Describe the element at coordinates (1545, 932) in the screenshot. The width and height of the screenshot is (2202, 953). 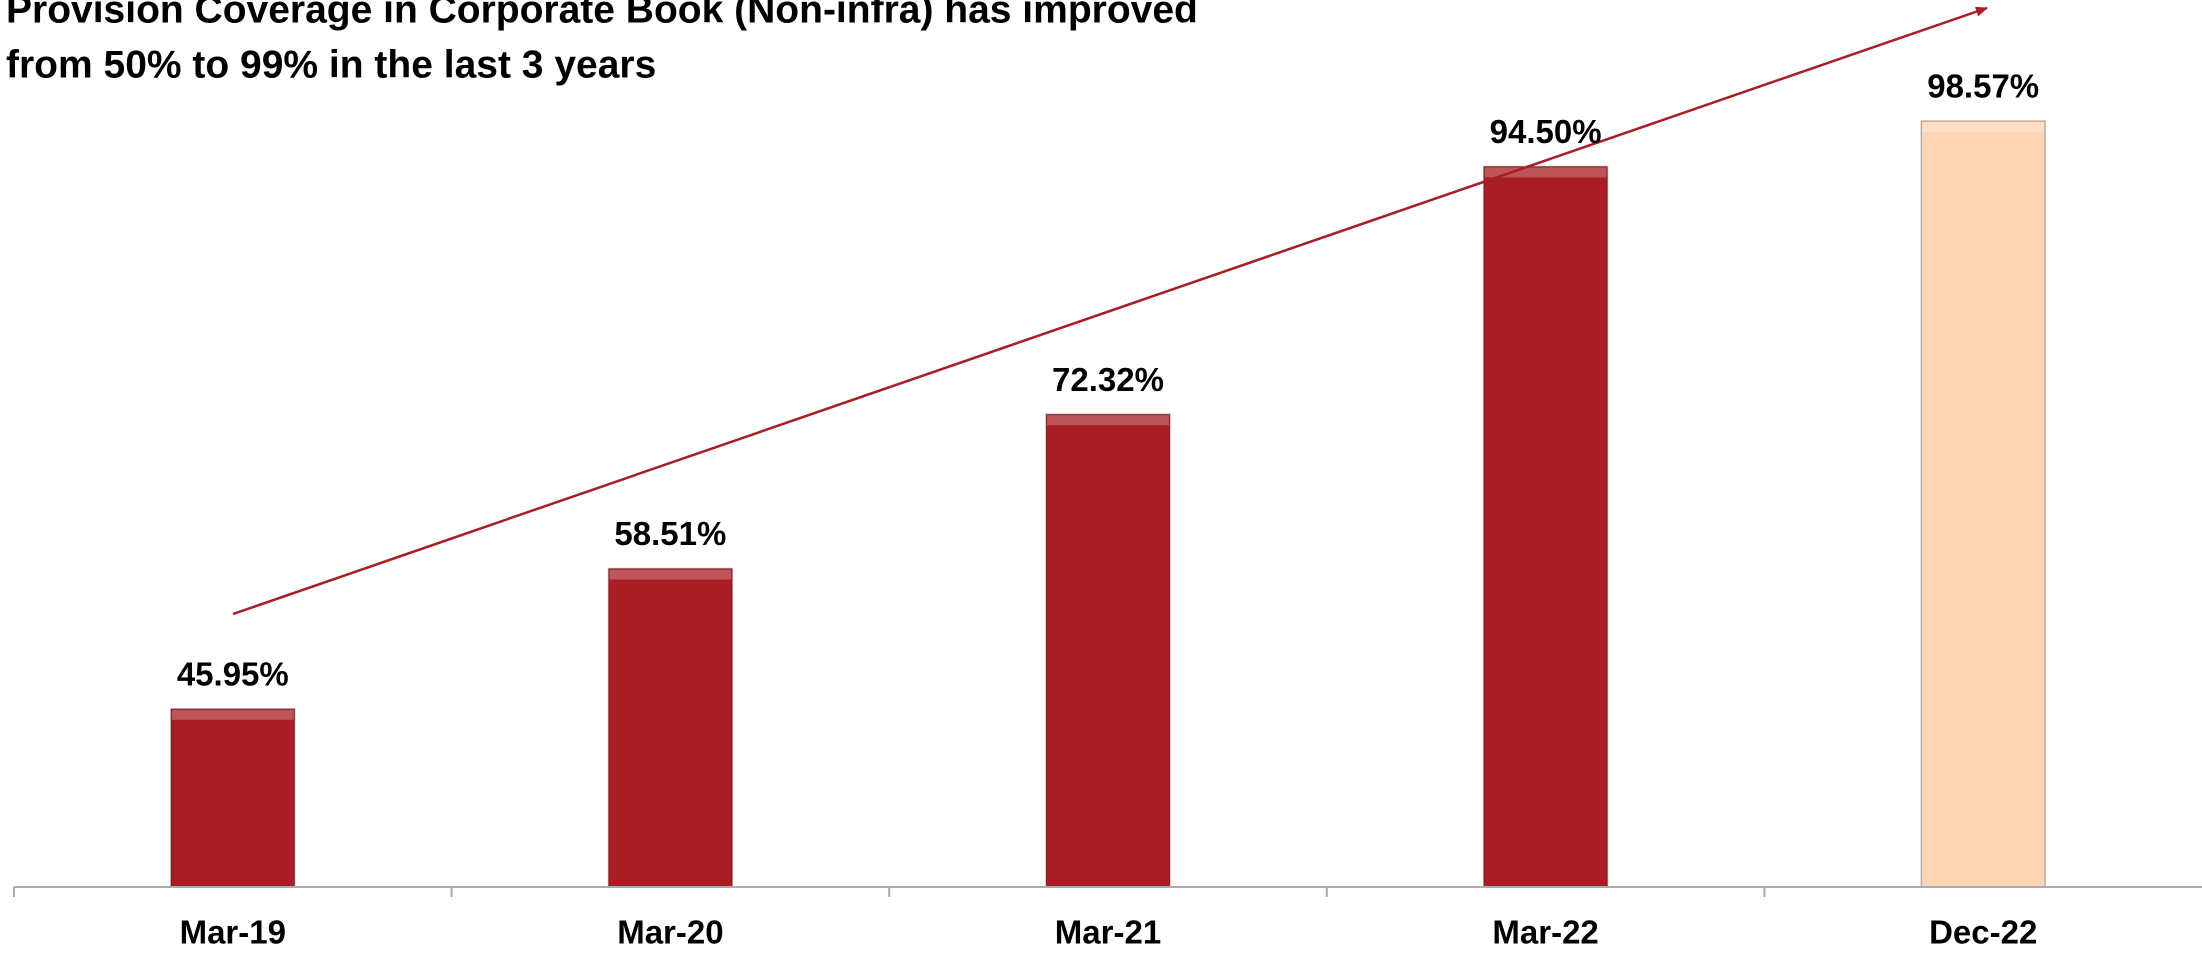
I see `x-tick-label: Mar-22` at that location.